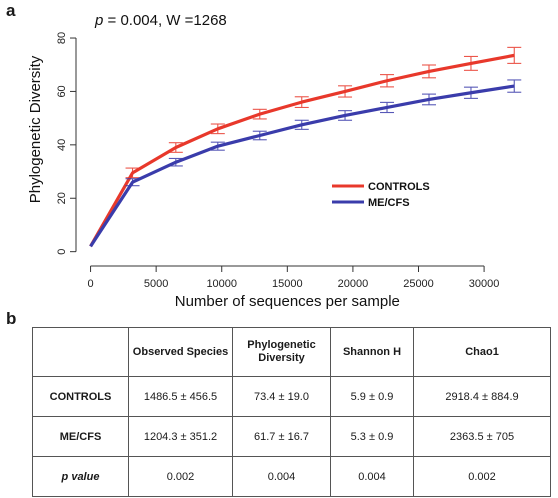  I want to click on x-tick-label: 15000, so click(287, 284).